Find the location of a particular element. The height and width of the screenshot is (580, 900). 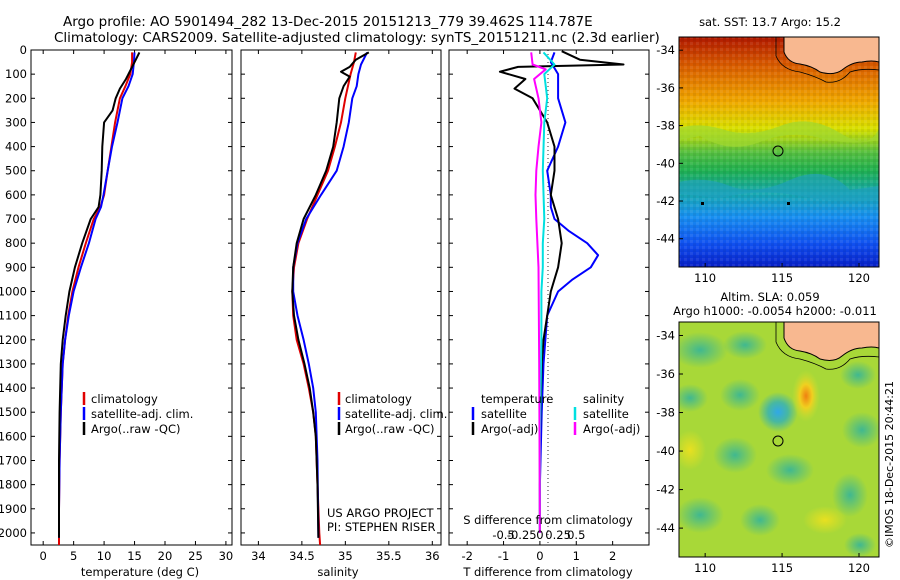

depth-tick-label: 1000 is located at coordinates (13, 291).